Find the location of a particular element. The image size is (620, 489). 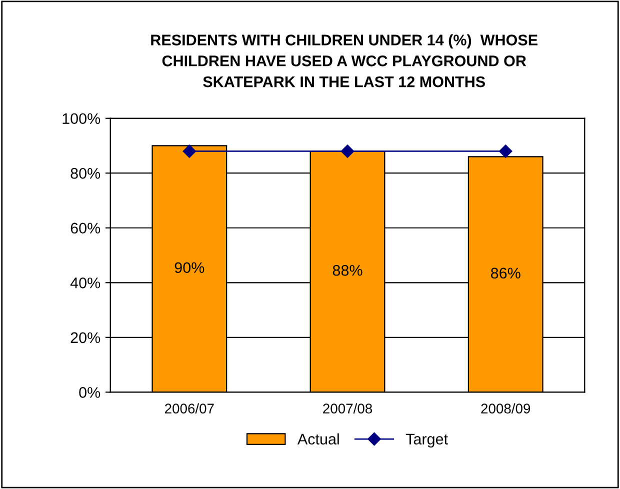

x-tick-label: 2007/08 is located at coordinates (347, 408).